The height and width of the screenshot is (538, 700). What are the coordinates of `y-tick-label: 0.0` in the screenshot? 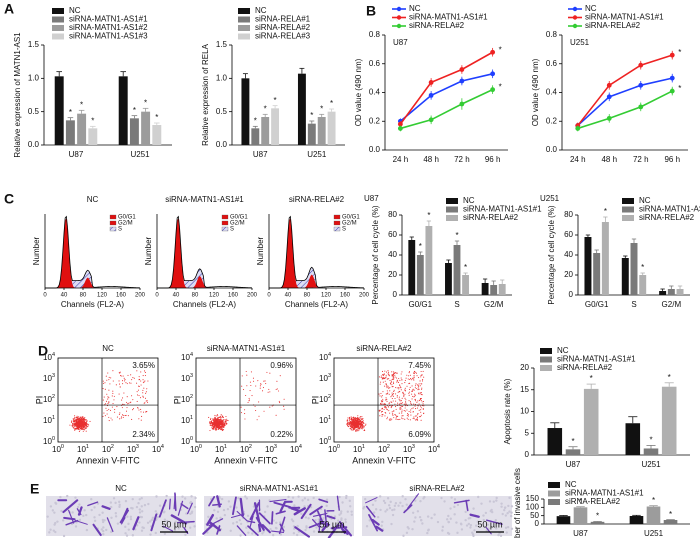 It's located at (222, 144).